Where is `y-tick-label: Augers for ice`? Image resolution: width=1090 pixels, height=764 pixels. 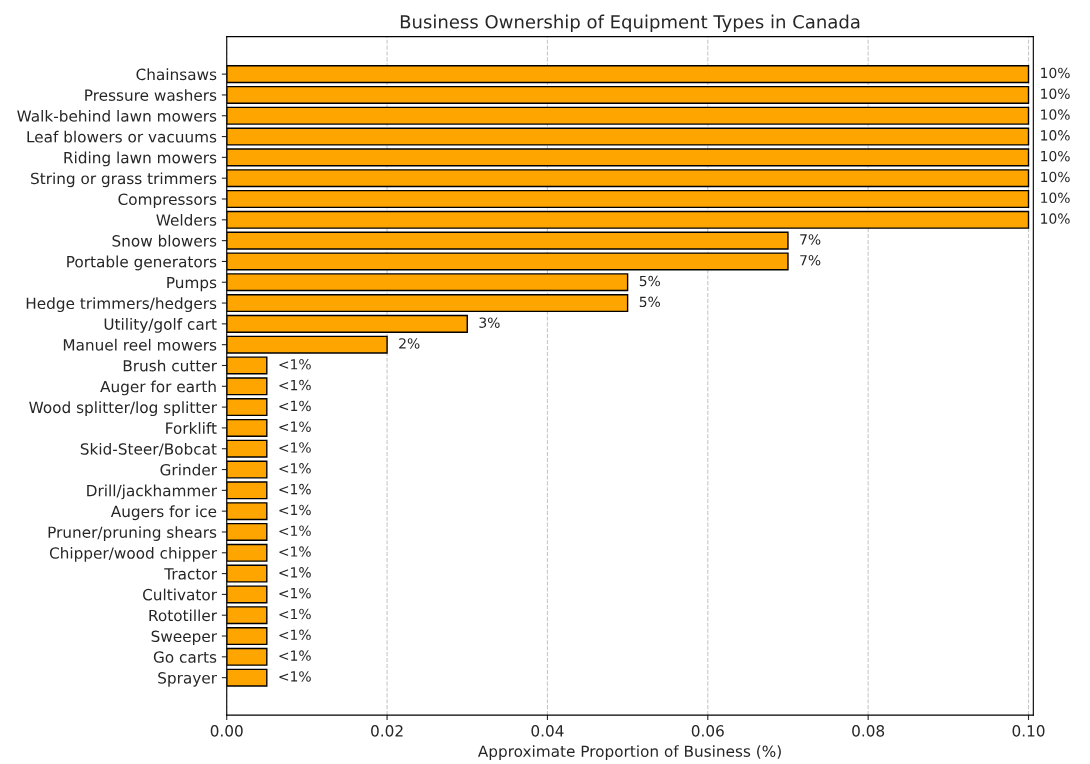
y-tick-label: Augers for ice is located at coordinates (163, 513).